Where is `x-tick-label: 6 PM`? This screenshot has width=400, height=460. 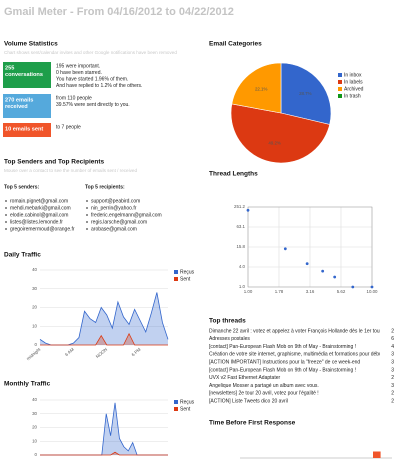 x-tick-label: 6 PM is located at coordinates (135, 352).